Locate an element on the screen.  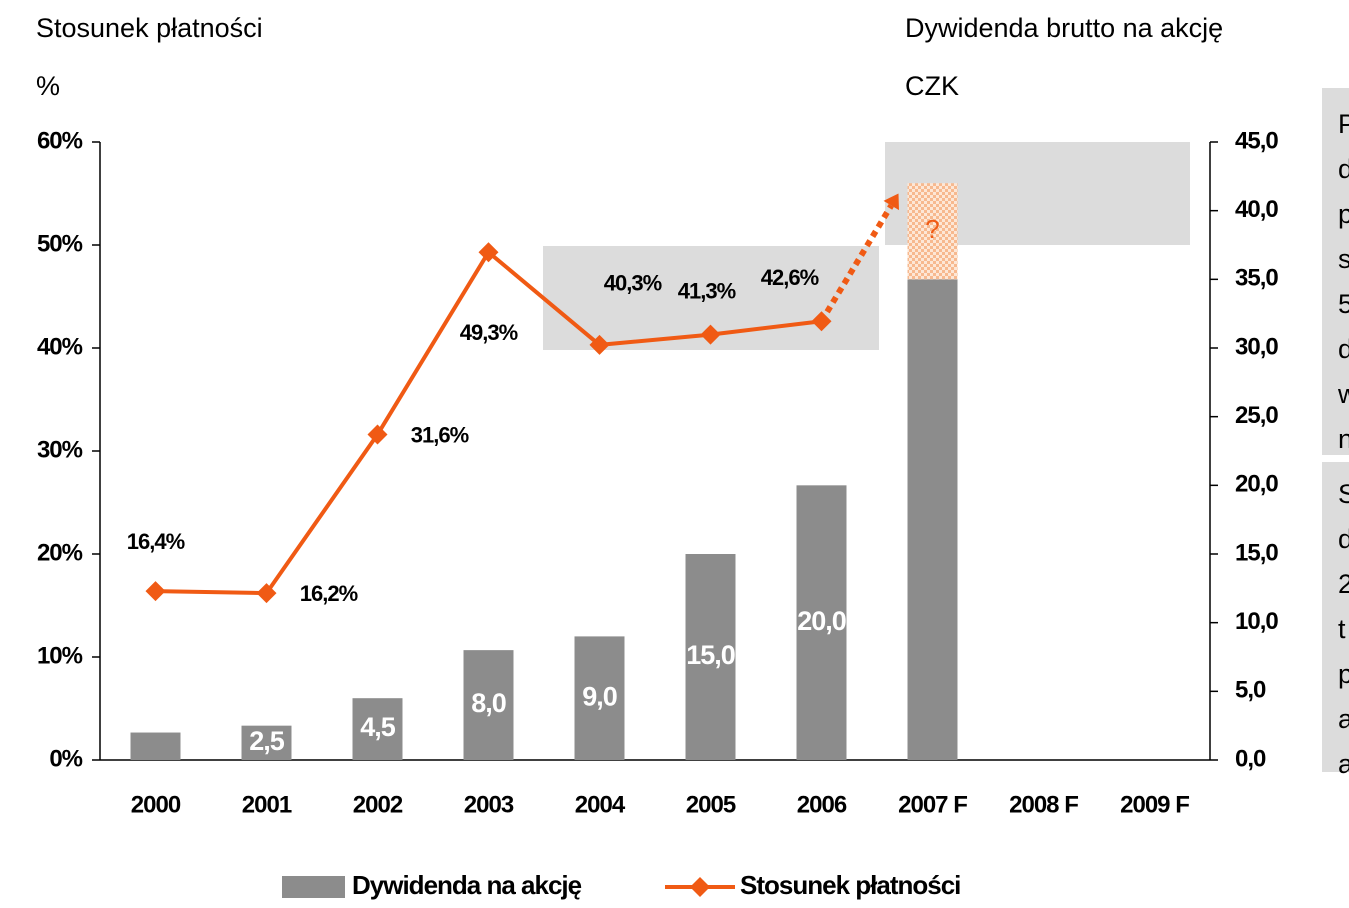
bar-label: 15,0 is located at coordinates (710, 655).